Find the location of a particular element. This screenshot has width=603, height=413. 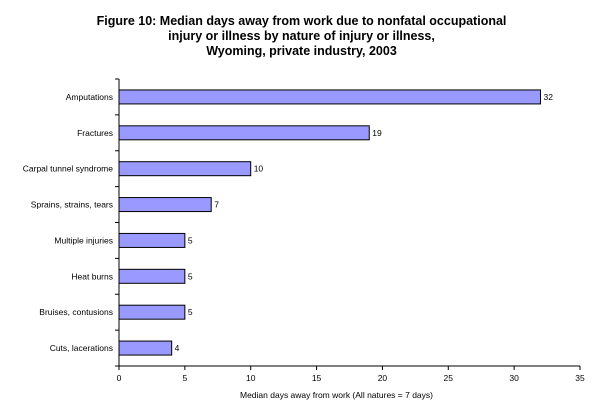

bar-fractures is located at coordinates (244, 133).